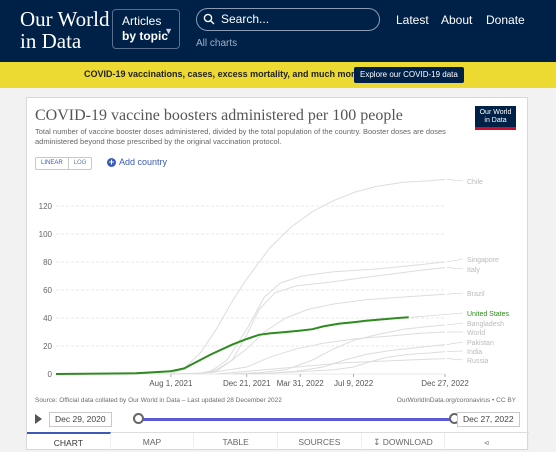 This screenshot has height=452, width=556. Describe the element at coordinates (354, 383) in the screenshot. I see `x-tick-label: Jul 9, 2022` at that location.